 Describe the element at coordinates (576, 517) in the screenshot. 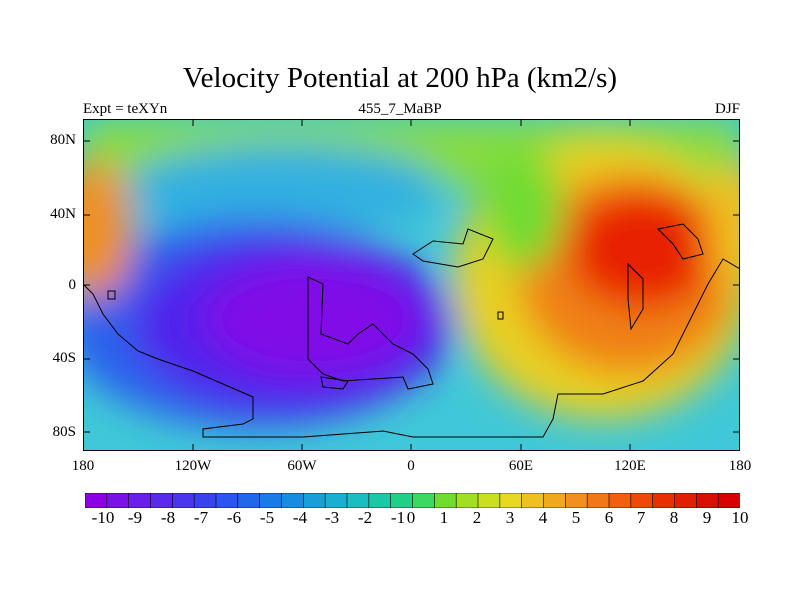

I see `colorbar-label: 5` at that location.